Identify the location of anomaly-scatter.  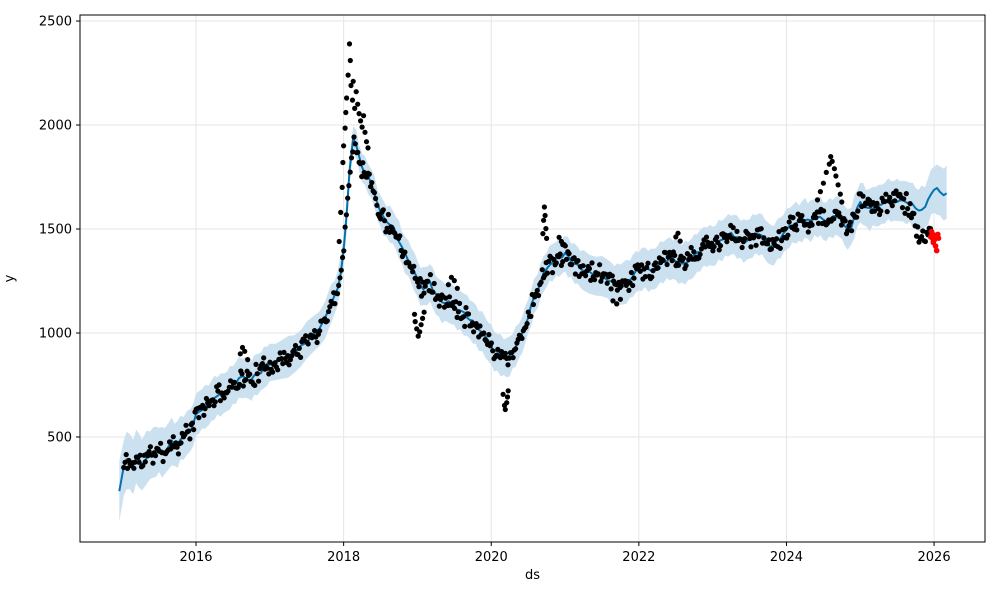
(935, 241).